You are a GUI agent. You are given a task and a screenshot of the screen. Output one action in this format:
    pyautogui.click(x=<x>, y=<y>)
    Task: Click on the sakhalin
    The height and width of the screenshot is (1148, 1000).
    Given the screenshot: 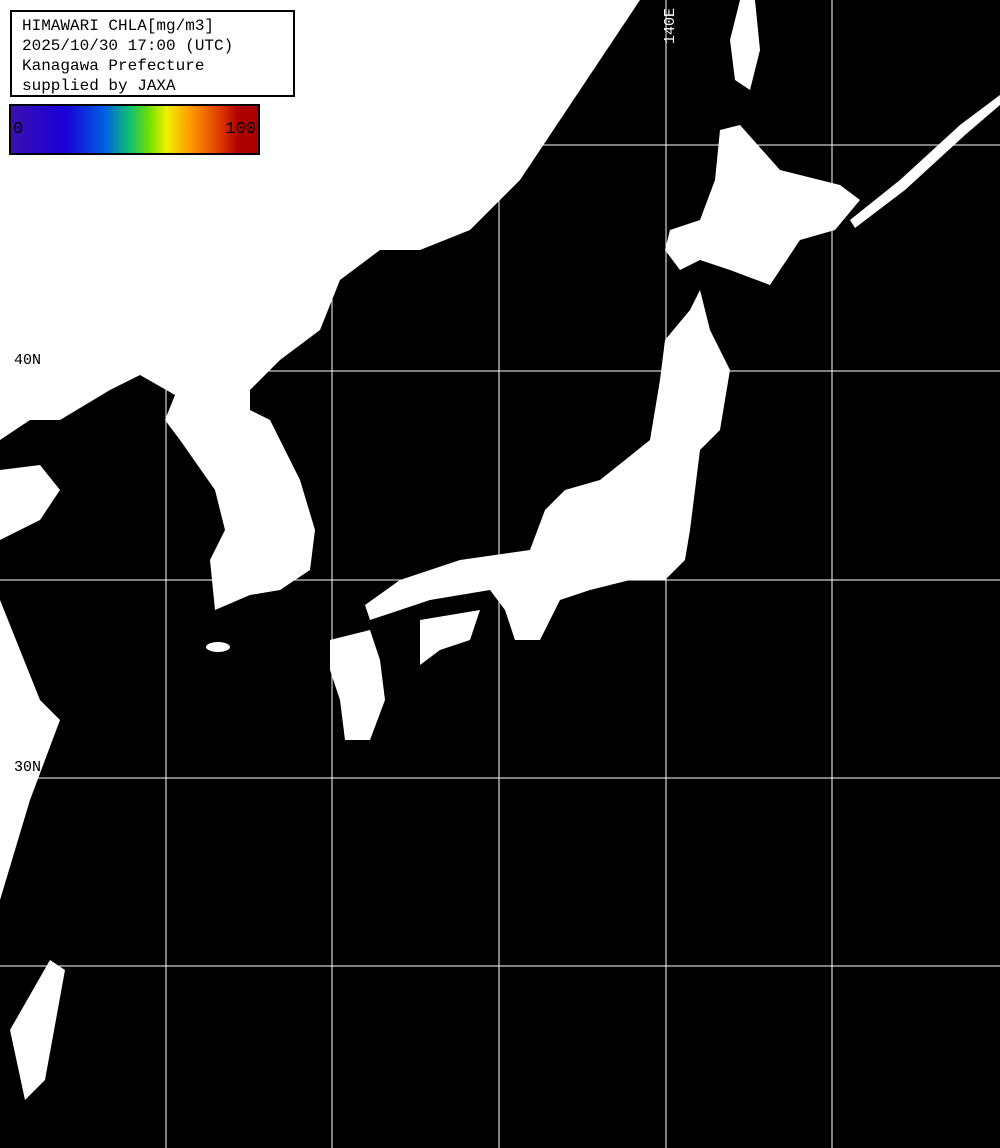 What is the action you would take?
    pyautogui.click(x=745, y=45)
    